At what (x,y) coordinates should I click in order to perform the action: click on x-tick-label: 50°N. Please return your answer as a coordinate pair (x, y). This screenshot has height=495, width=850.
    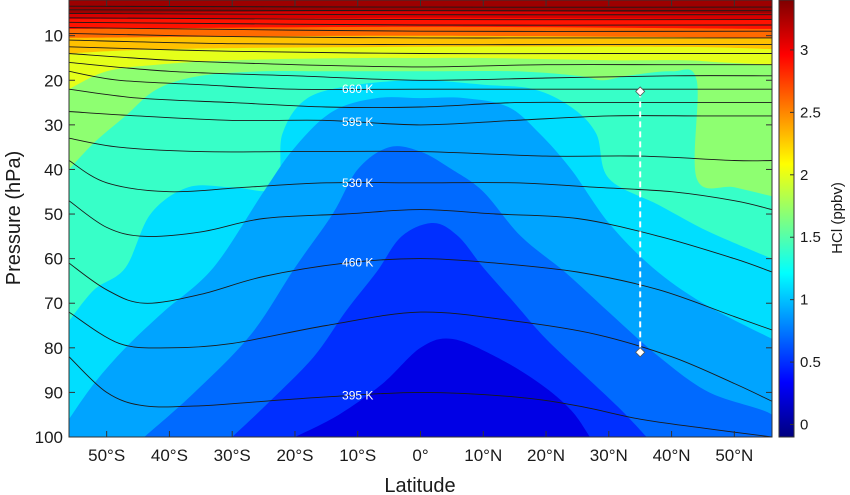
    Looking at the image, I should click on (734, 455).